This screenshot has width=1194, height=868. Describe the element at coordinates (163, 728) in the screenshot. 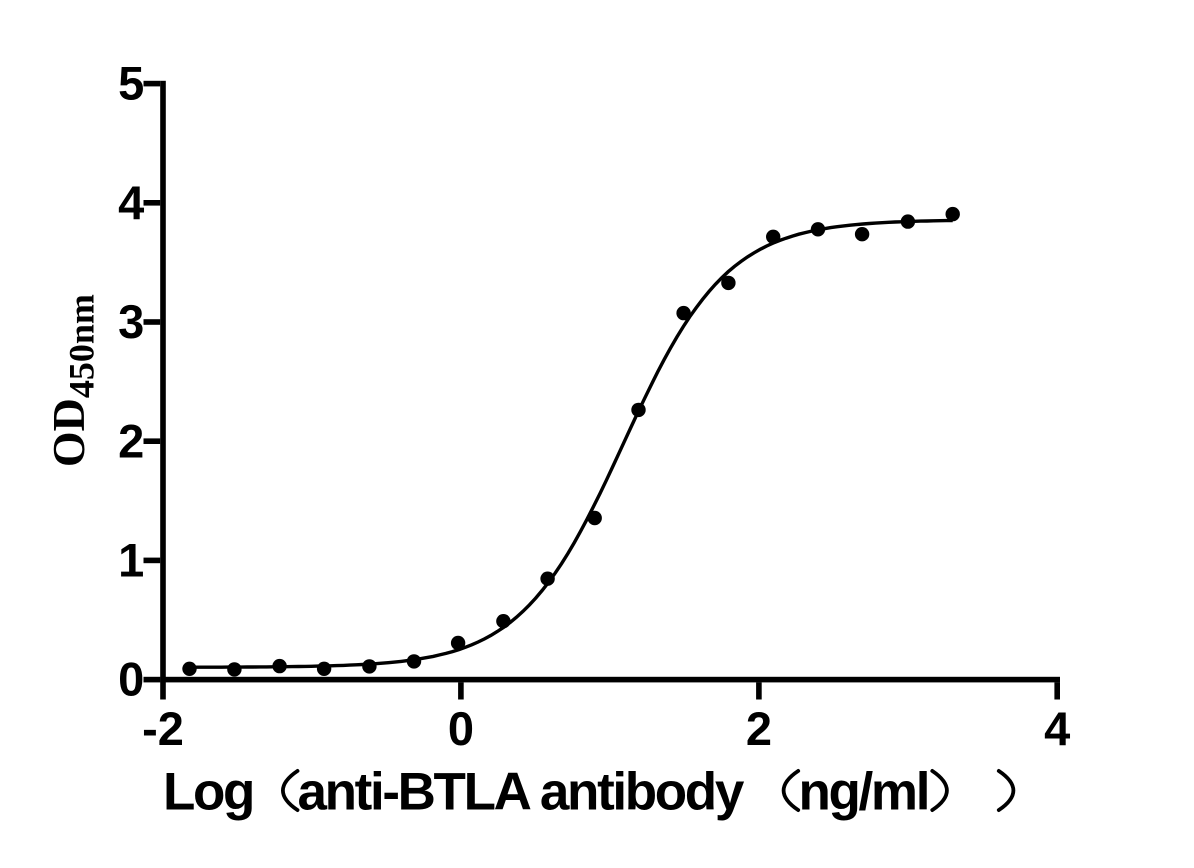

I see `svg-text: -2` at that location.